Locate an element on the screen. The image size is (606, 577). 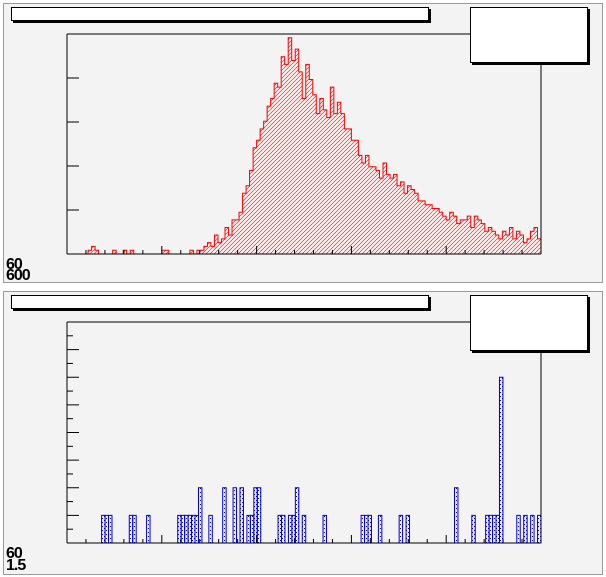
stats-box-bottom is located at coordinates (529, 323).